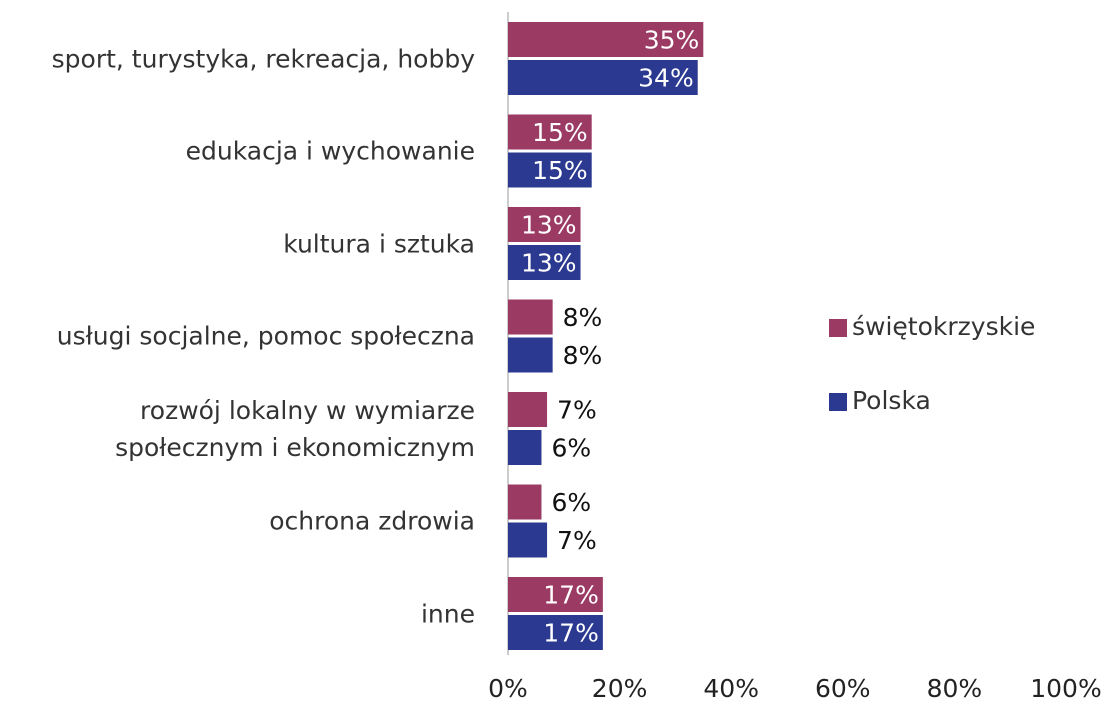 The width and height of the screenshot is (1115, 711). What do you see at coordinates (372, 521) in the screenshot?
I see `category-label: ochrona zdrowia` at bounding box center [372, 521].